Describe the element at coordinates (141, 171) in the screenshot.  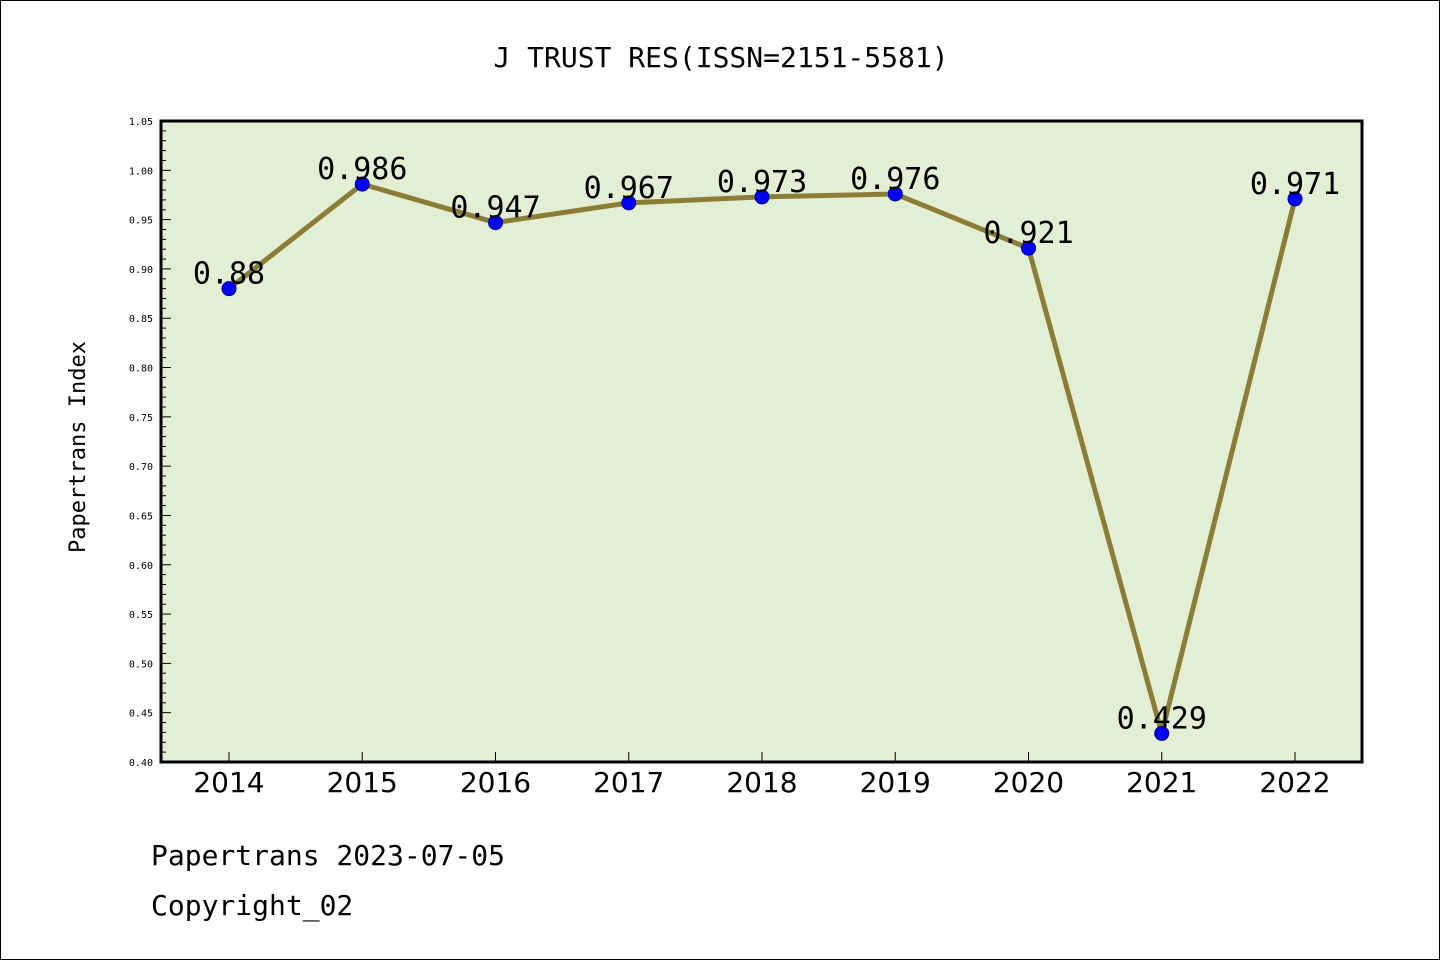
I see `y-tick-label: 1.00` at that location.